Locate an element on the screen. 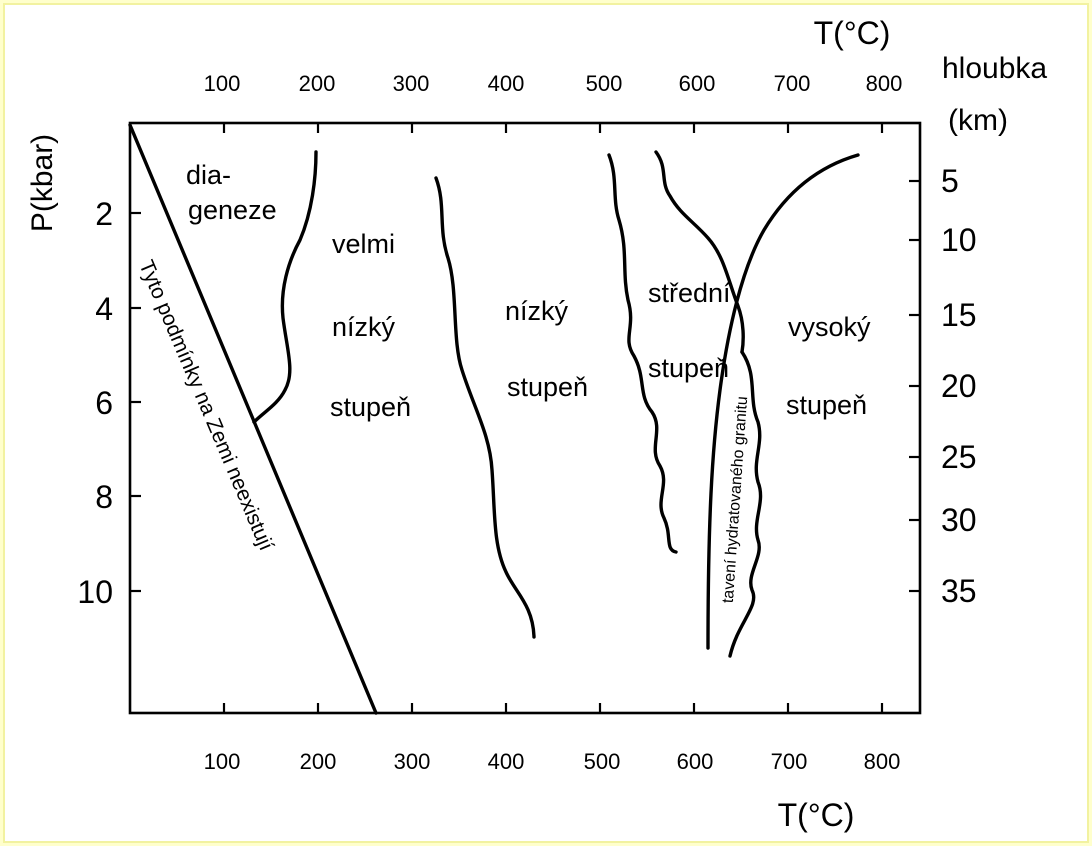  zone-label-velmi-nizky: nízký is located at coordinates (364, 327).